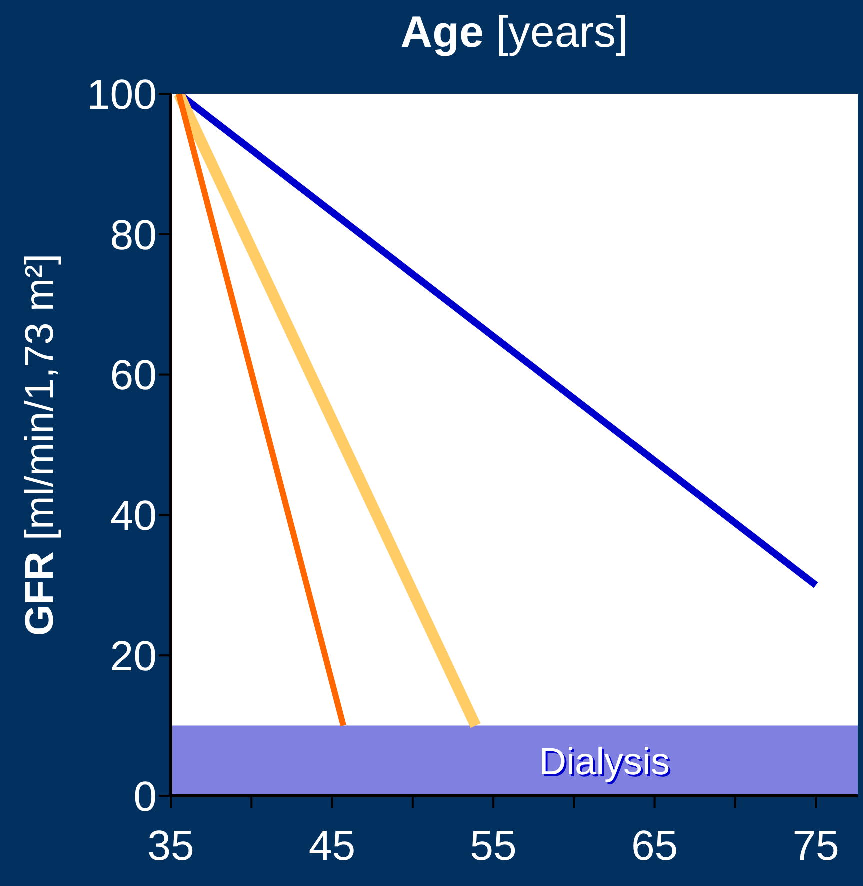 The width and height of the screenshot is (863, 886). What do you see at coordinates (133, 656) in the screenshot?
I see `y-tick-label: 20` at bounding box center [133, 656].